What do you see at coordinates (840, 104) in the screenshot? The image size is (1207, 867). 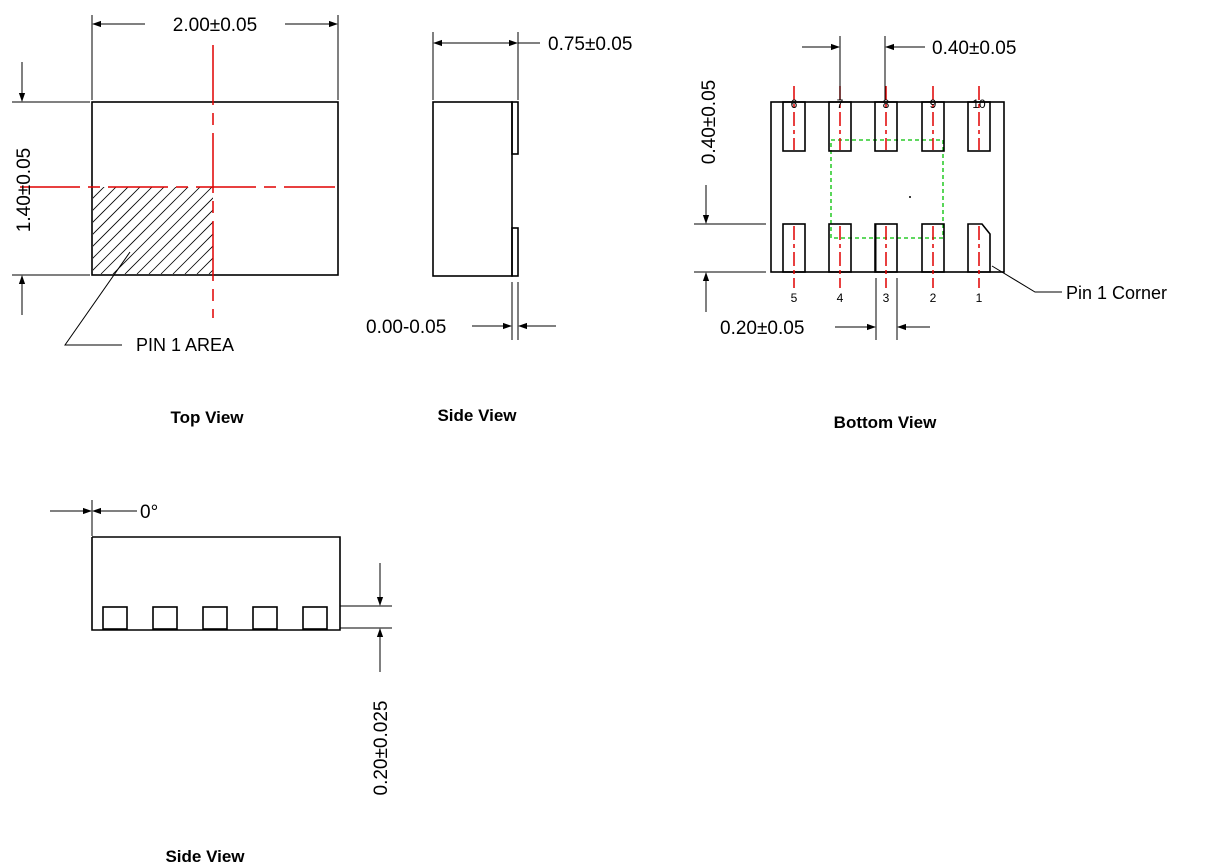 I see `pin-number-7: 7` at bounding box center [840, 104].